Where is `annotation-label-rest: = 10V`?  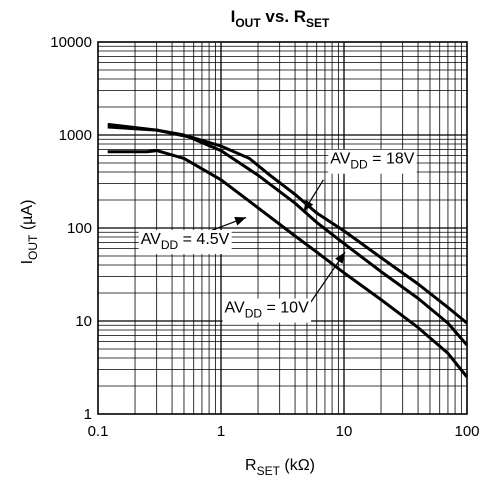 annotation-label-rest: = 10V is located at coordinates (285, 308).